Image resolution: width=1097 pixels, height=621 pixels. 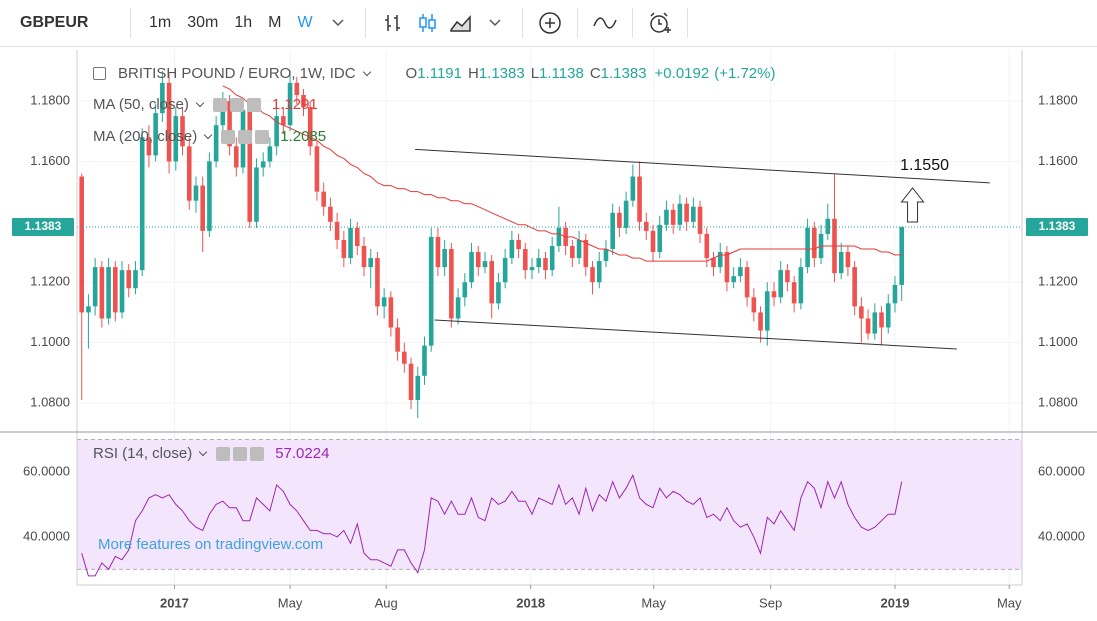 I want to click on bars-button, so click(x=393, y=23).